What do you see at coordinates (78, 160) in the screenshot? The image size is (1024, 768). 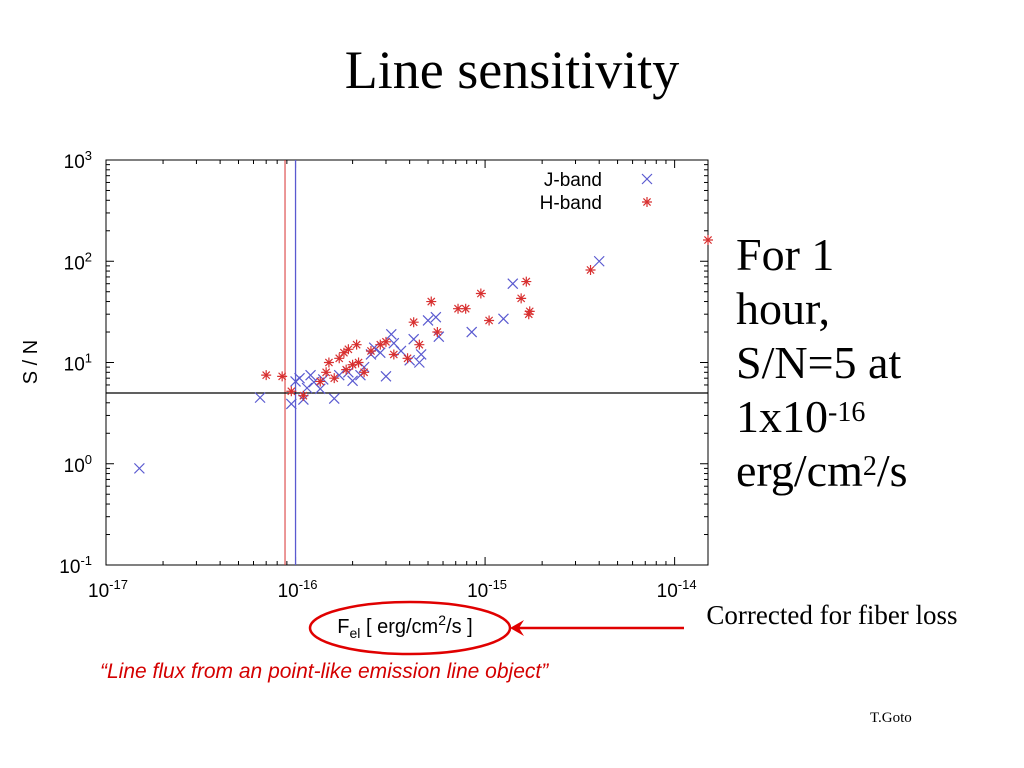 I see `y-tick-label: 10³` at bounding box center [78, 160].